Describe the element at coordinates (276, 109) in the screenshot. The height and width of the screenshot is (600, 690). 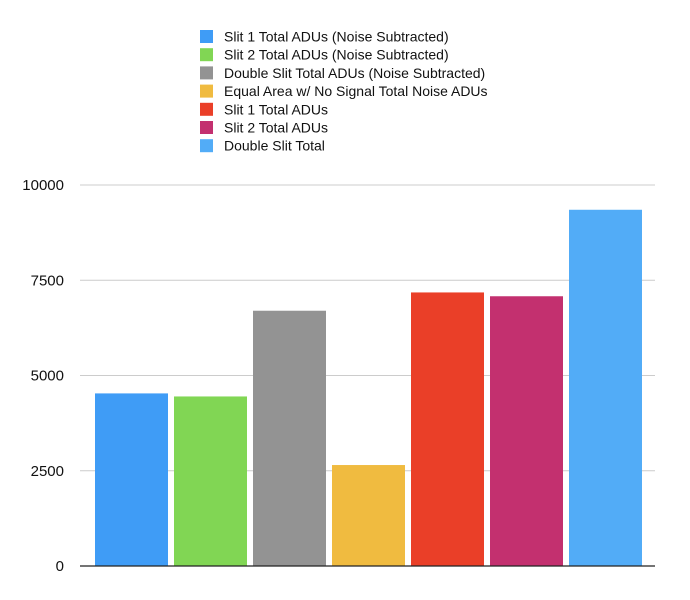
I see `legend-label: Slit 1 Total ADUs` at that location.